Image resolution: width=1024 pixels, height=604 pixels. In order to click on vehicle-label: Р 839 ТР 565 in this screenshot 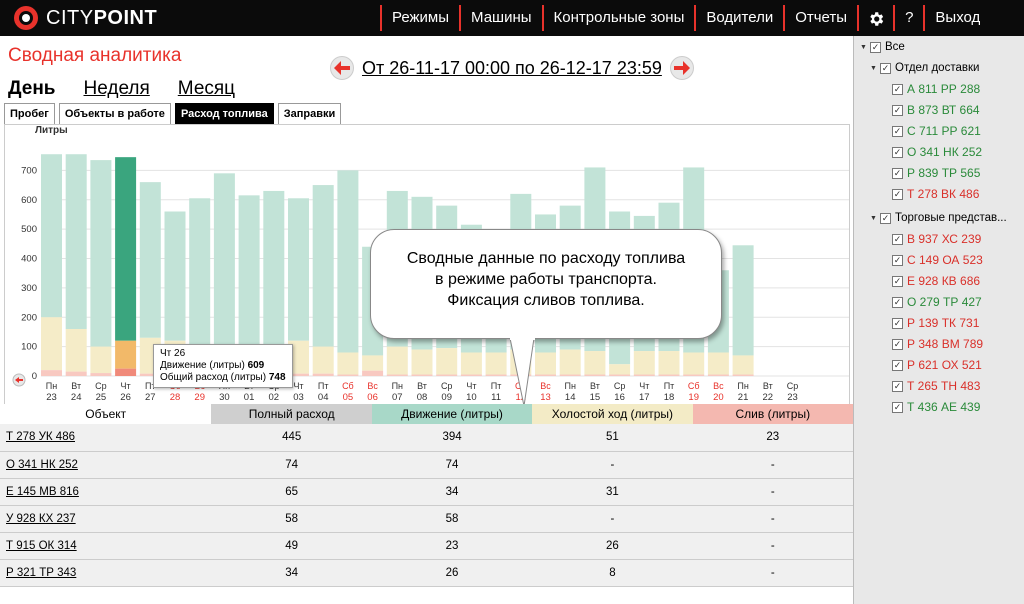, I will do `click(944, 173)`.